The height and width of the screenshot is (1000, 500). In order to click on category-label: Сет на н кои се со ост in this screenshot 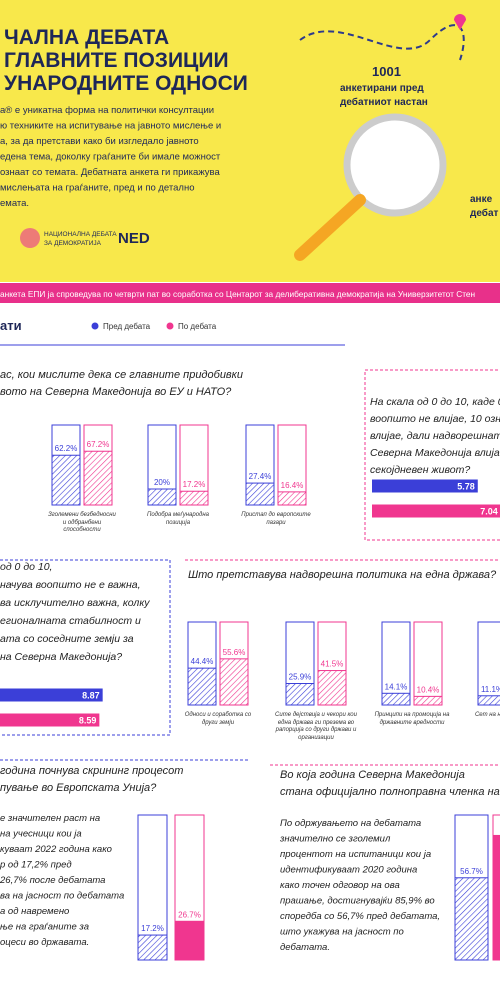, I will do `click(487, 715)`.